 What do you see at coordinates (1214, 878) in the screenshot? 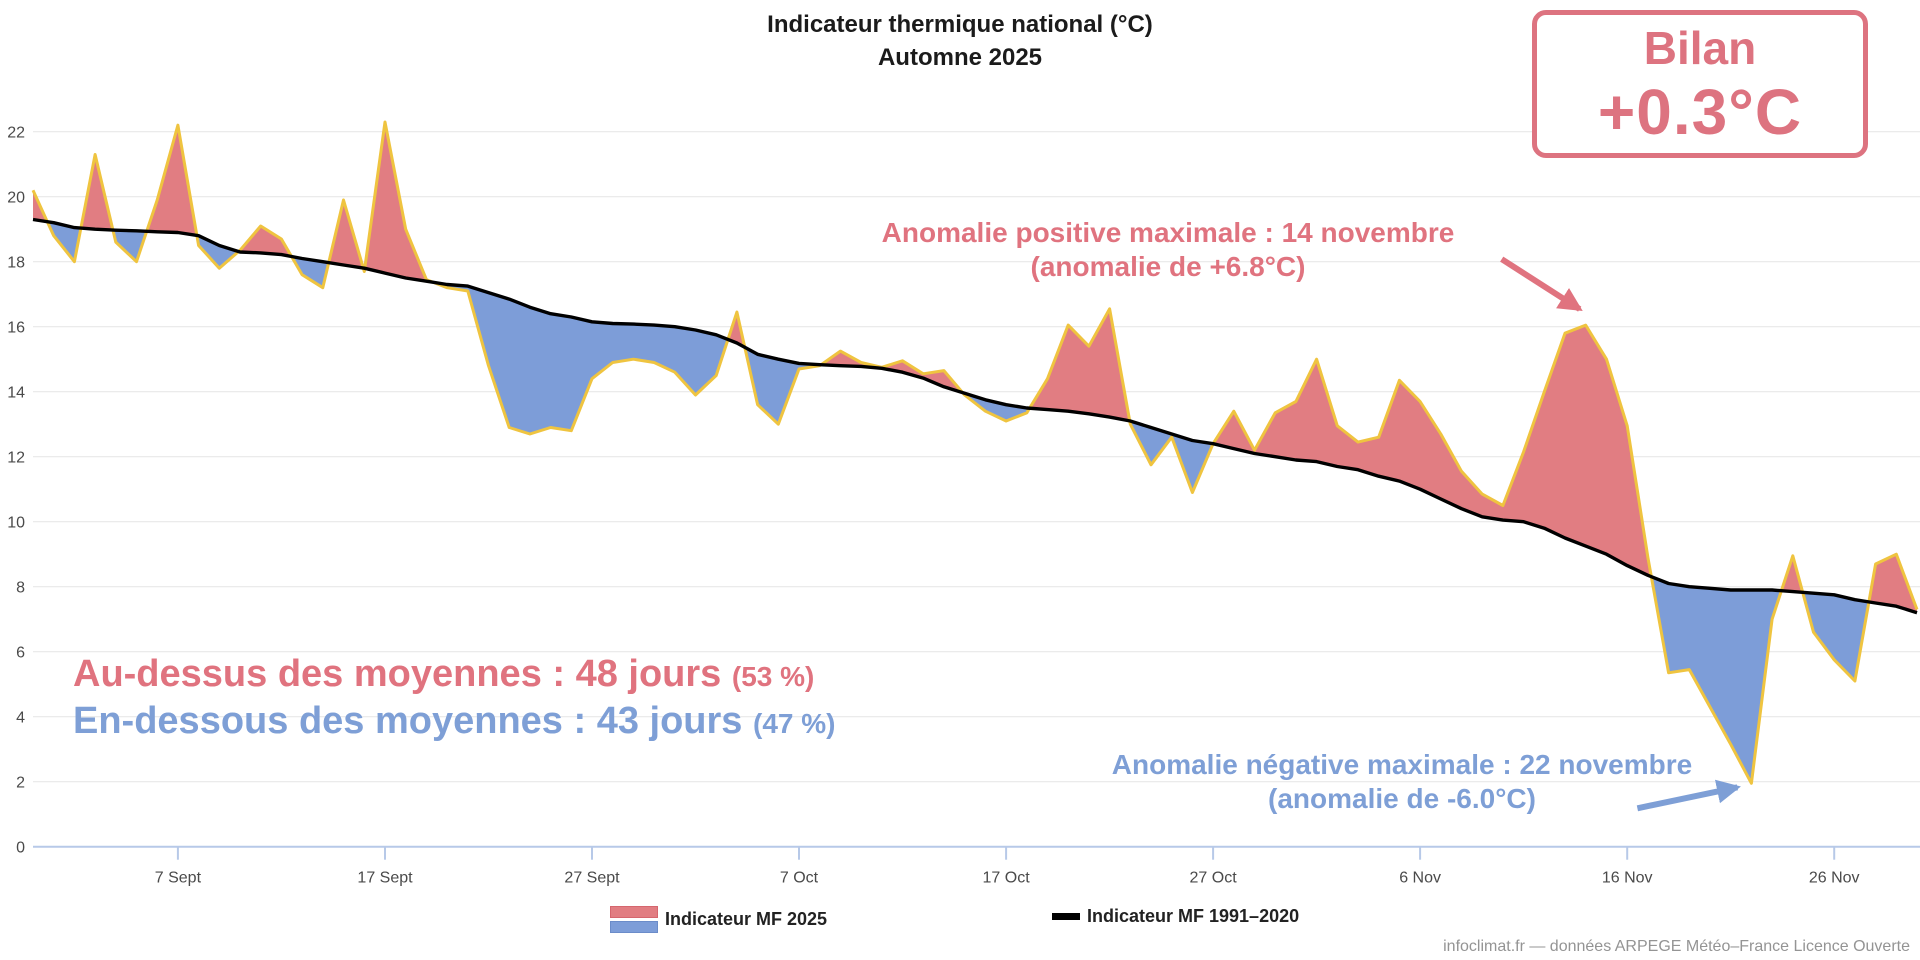
I see `x-axis-tick-label: 27 Oct` at bounding box center [1214, 878].